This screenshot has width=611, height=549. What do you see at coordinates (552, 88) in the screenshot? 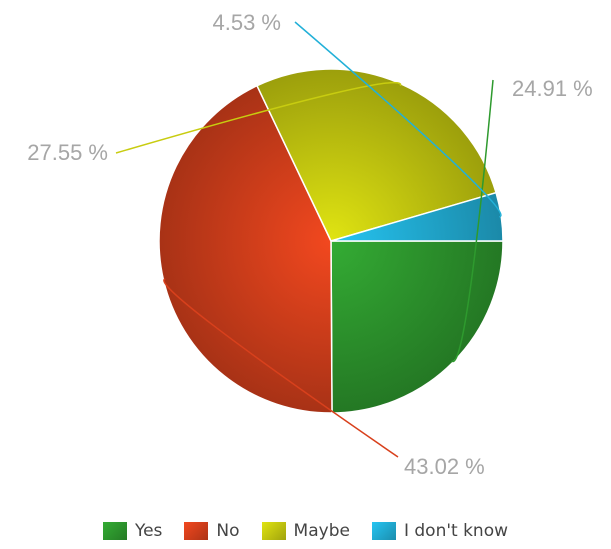
I see `slice-label-yes: 24.91 %` at bounding box center [552, 88].